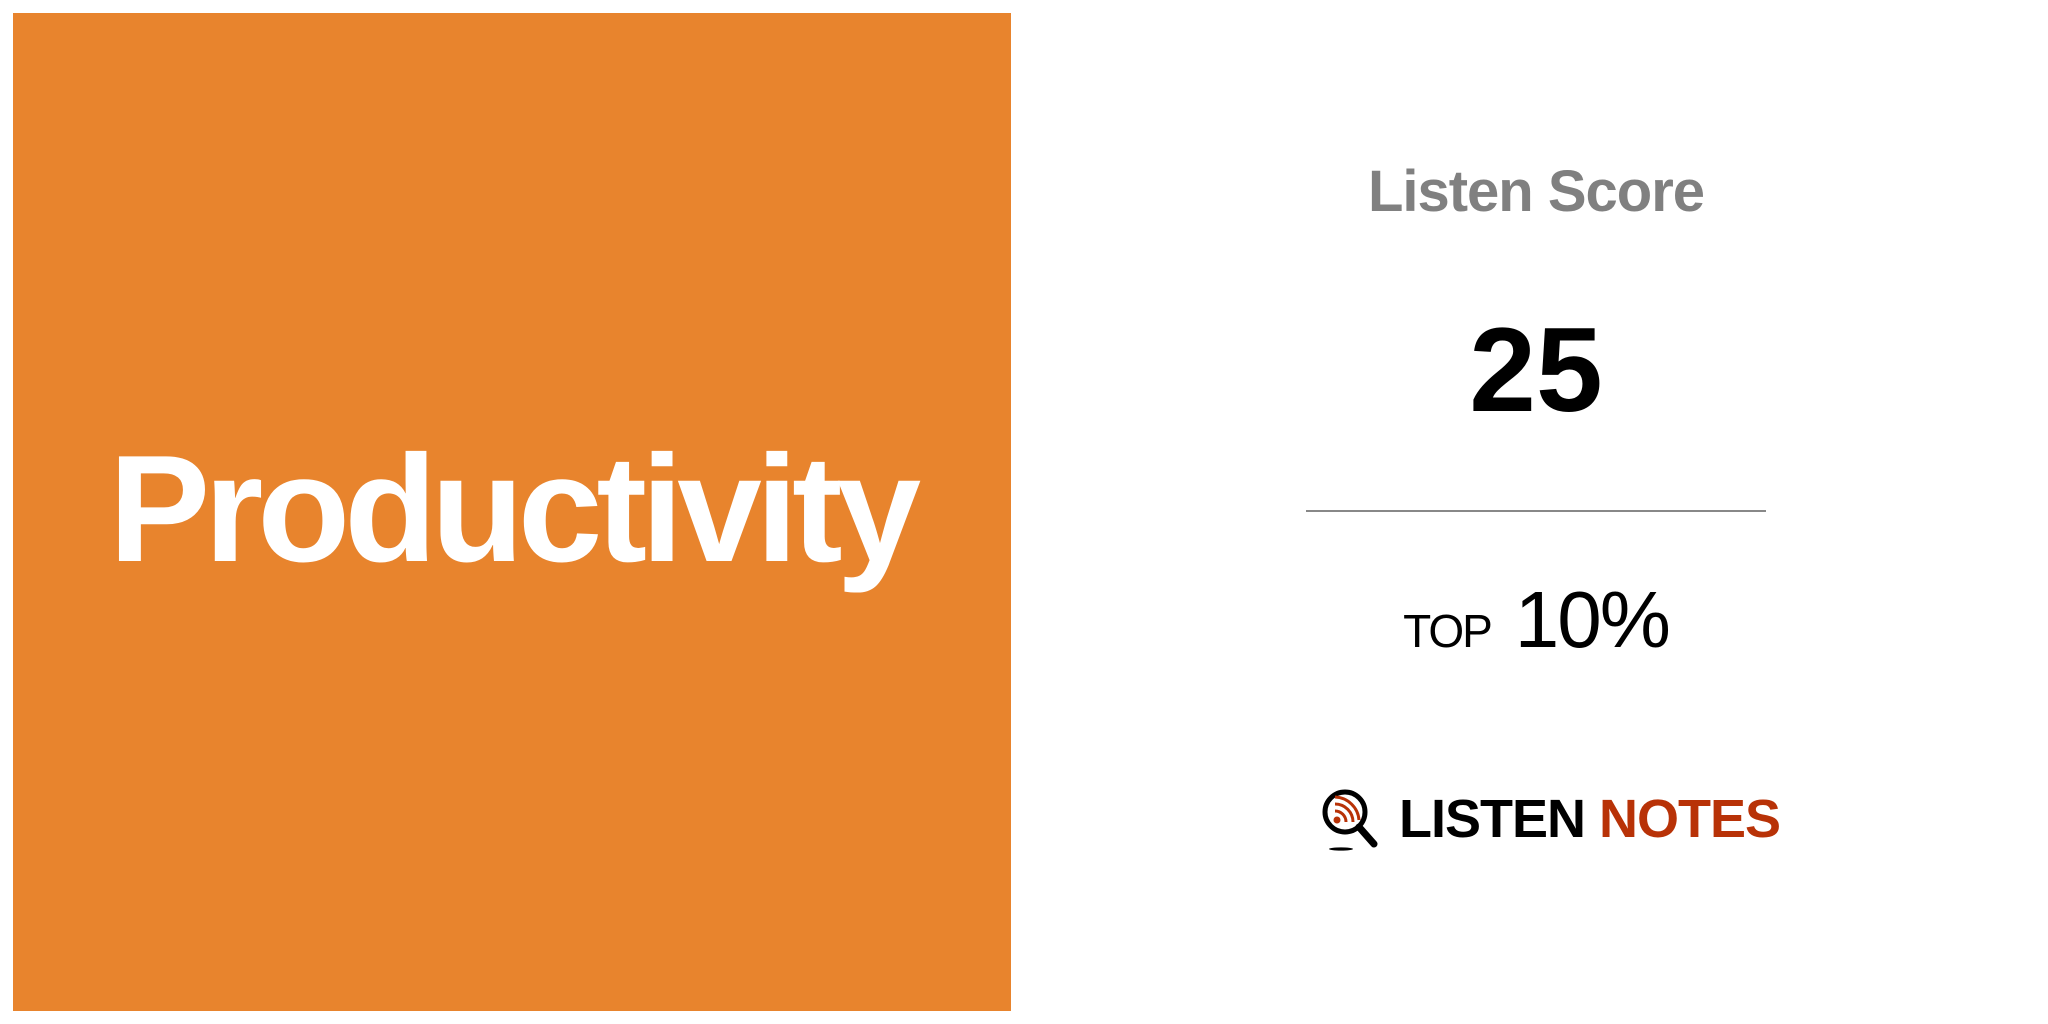 This screenshot has width=2048, height=1024. Describe the element at coordinates (1448, 631) in the screenshot. I see `rank-prefix: TOP` at that location.